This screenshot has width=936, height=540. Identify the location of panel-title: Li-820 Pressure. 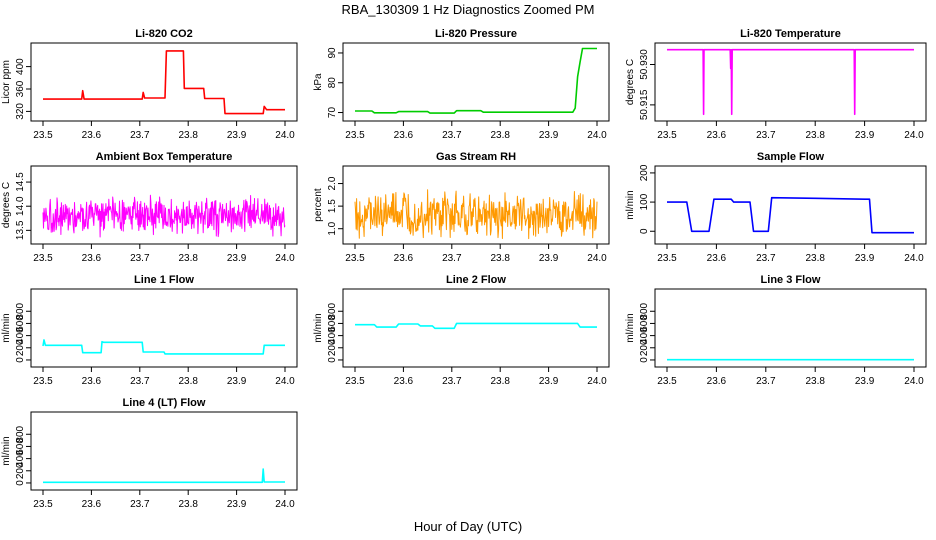
(476, 34).